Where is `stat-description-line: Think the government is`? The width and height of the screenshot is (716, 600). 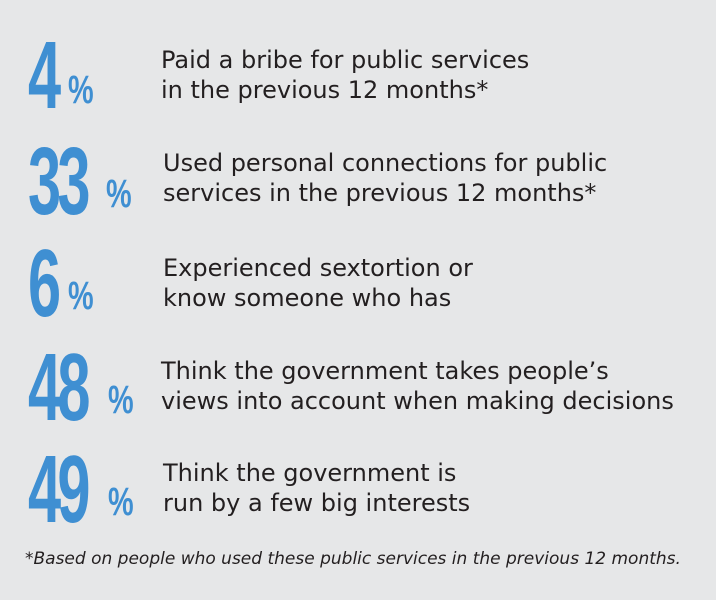 stat-description-line: Think the government is is located at coordinates (310, 473).